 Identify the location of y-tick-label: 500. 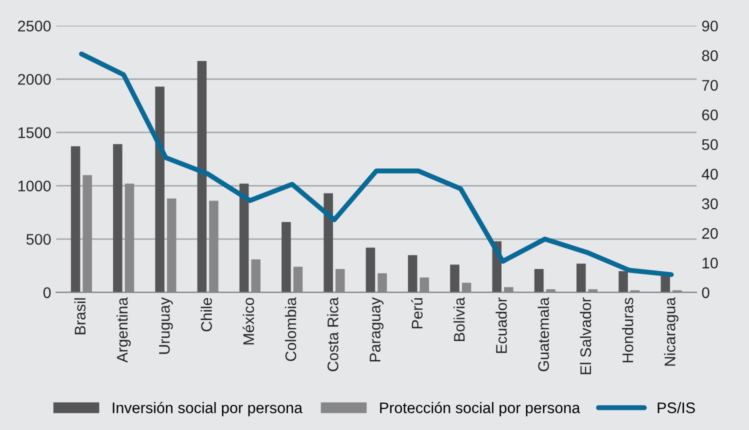
(38, 239).